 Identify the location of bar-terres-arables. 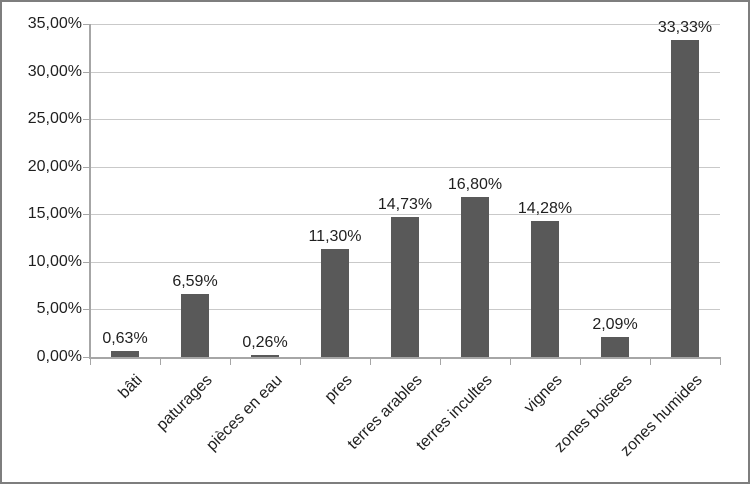
(405, 286).